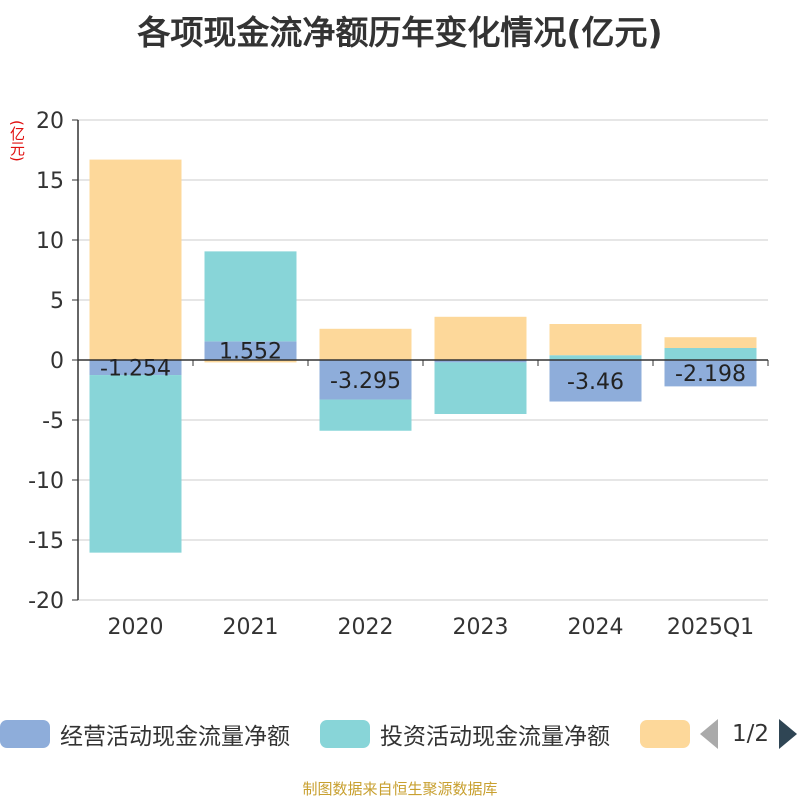 The image size is (800, 800). I want to click on data-label-2021: 1.552, so click(250, 352).